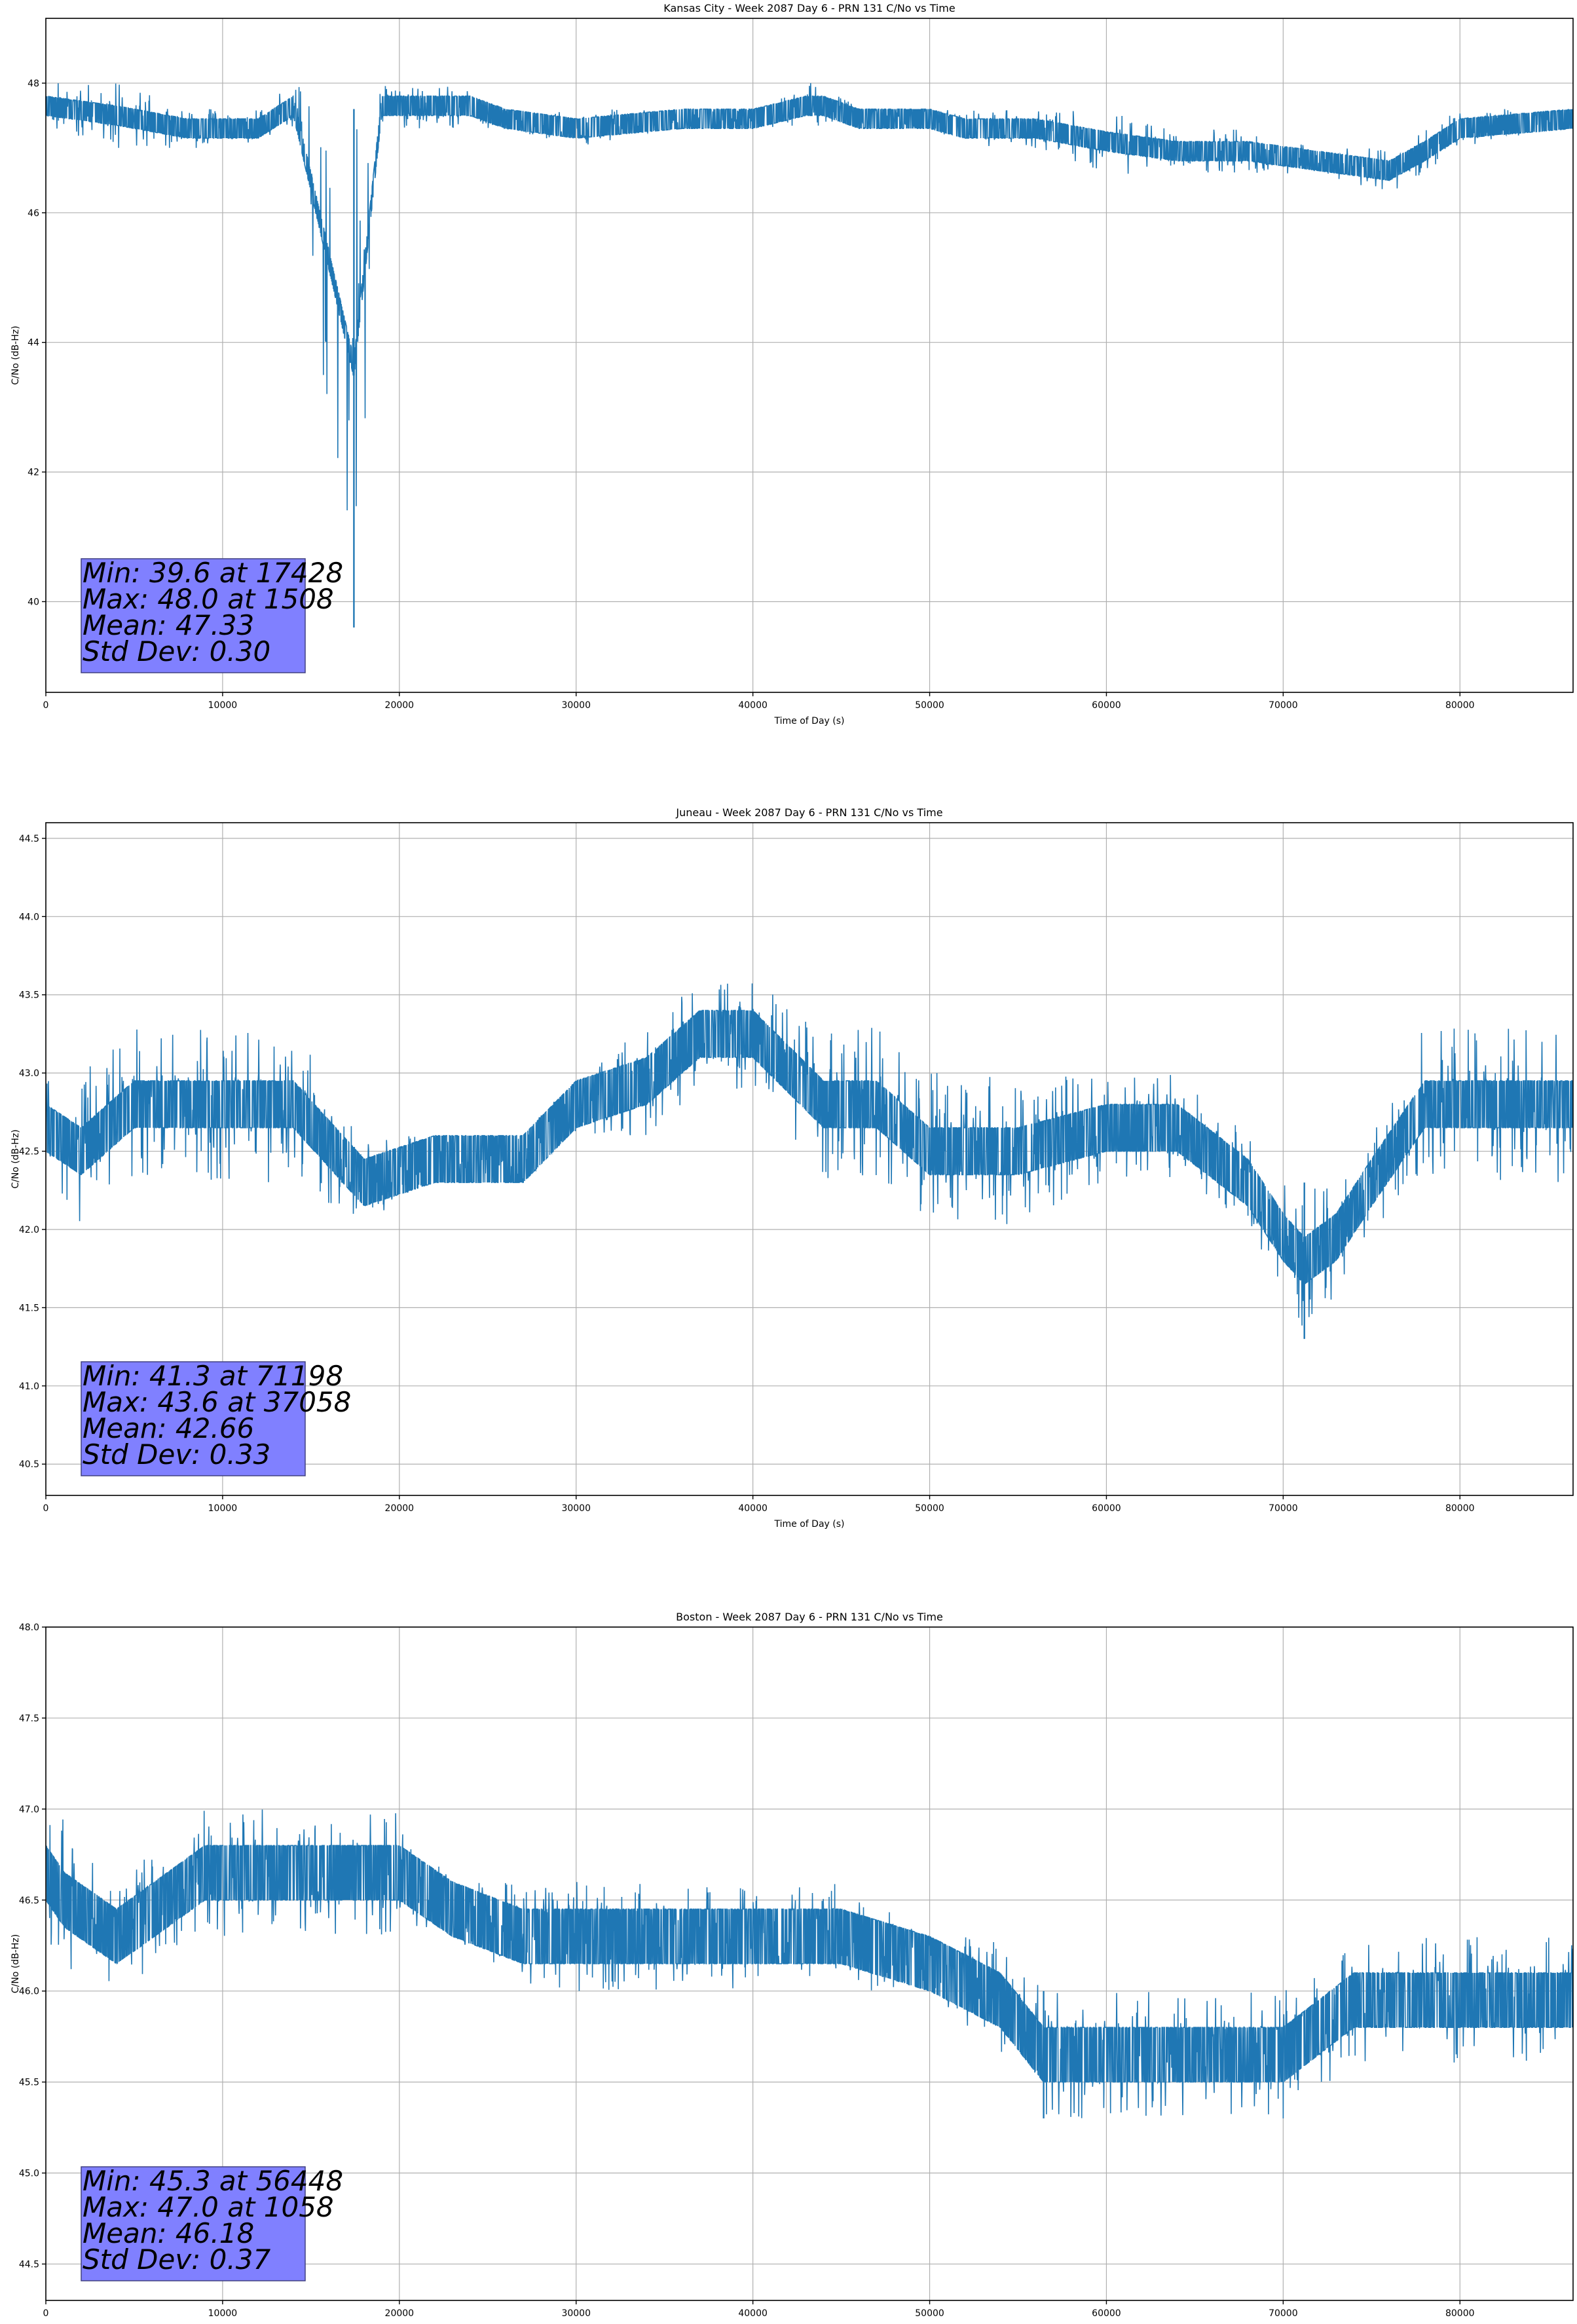 The width and height of the screenshot is (1577, 2324). Describe the element at coordinates (217, 1402) in the screenshot. I see `stats-line: Max: 43.6 at 37058` at that location.